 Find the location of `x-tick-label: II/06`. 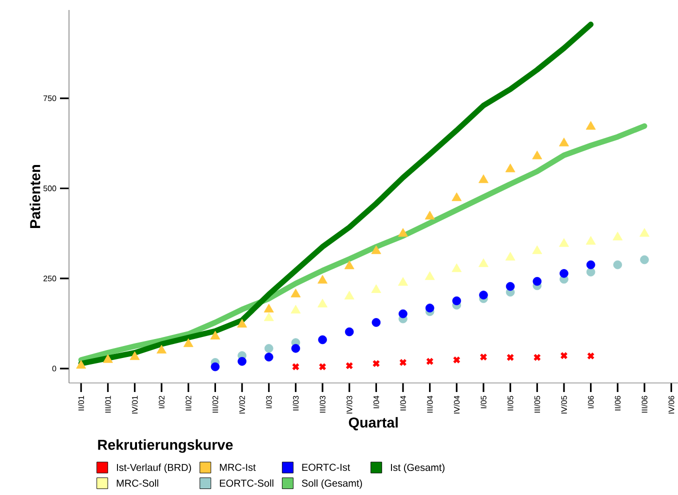

x-tick-label: II/06 is located at coordinates (617, 403).